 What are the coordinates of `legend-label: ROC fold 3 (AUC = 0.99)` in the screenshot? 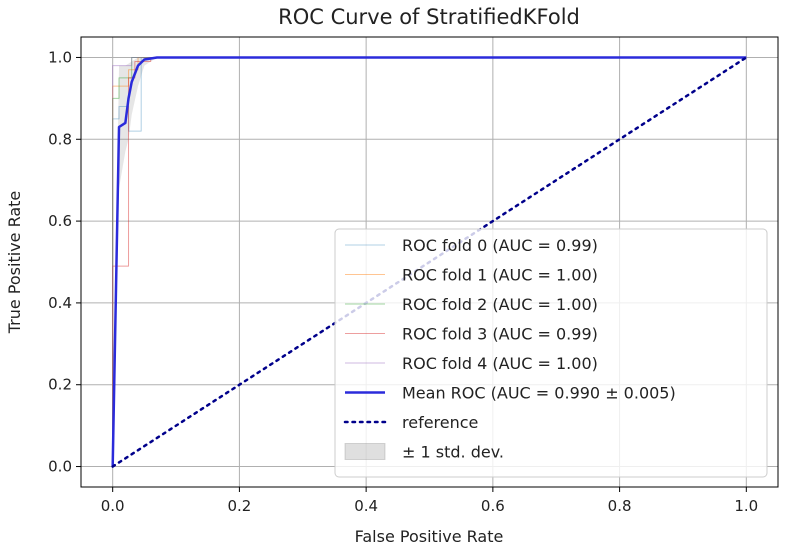 It's located at (500, 334).